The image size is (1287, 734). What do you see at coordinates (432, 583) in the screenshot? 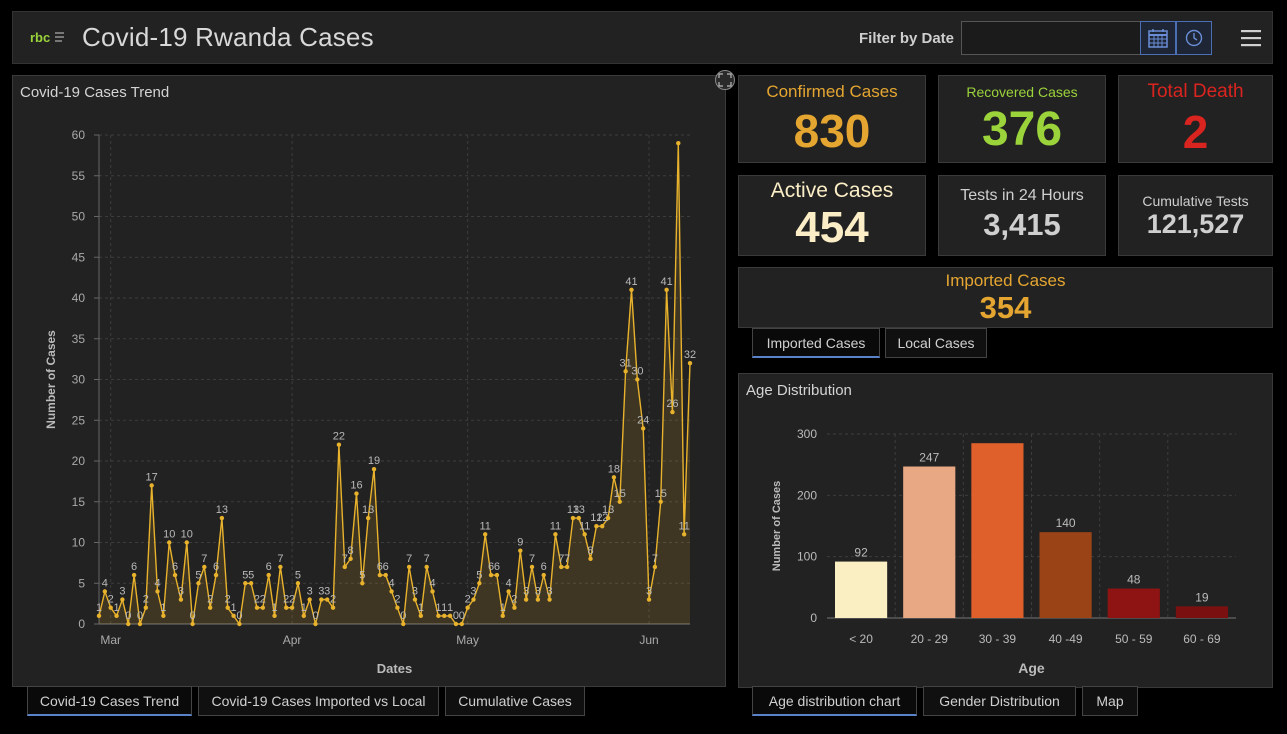
I see `data-label: 4` at bounding box center [432, 583].